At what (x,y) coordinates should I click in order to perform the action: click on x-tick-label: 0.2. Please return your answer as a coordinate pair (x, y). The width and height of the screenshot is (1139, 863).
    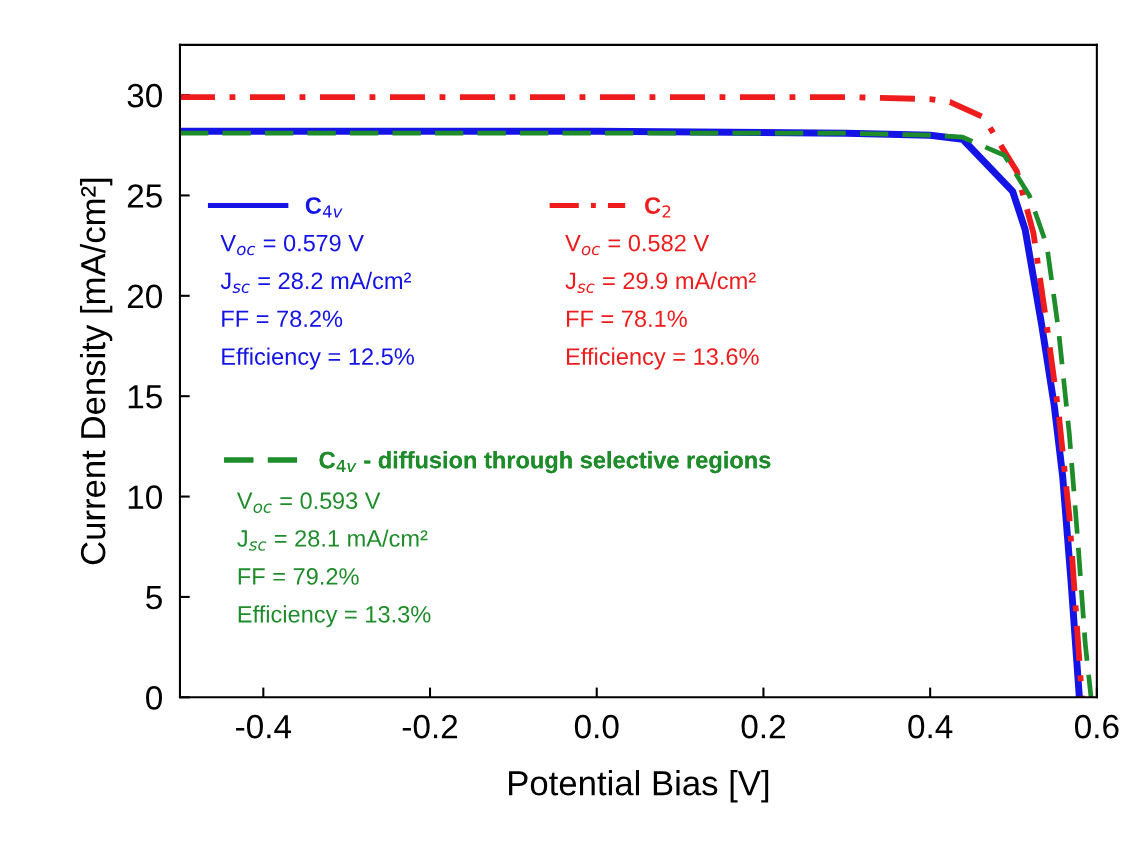
    Looking at the image, I should click on (763, 726).